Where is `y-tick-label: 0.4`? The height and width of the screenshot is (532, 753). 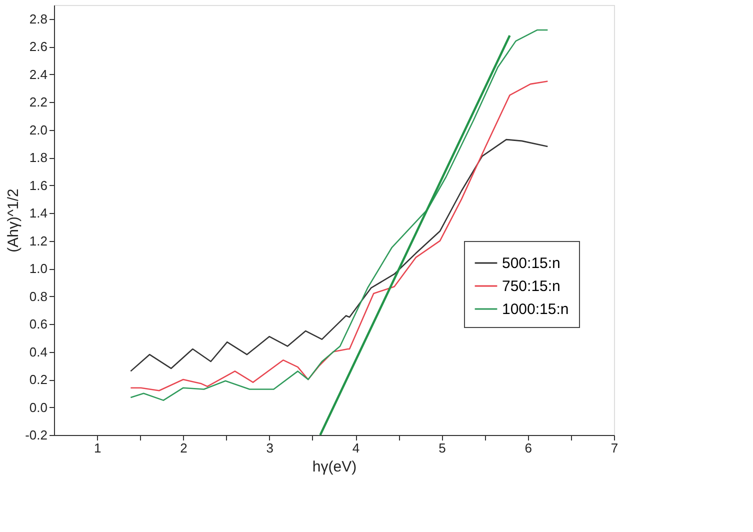 y-tick-label: 0.4 is located at coordinates (38, 352).